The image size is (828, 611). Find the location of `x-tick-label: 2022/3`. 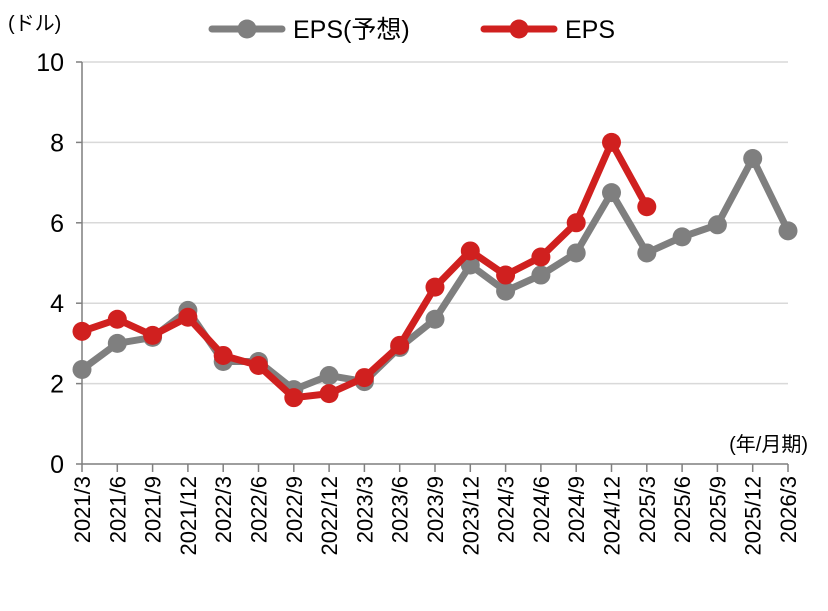

x-tick-label: 2022/3 is located at coordinates (223, 509).